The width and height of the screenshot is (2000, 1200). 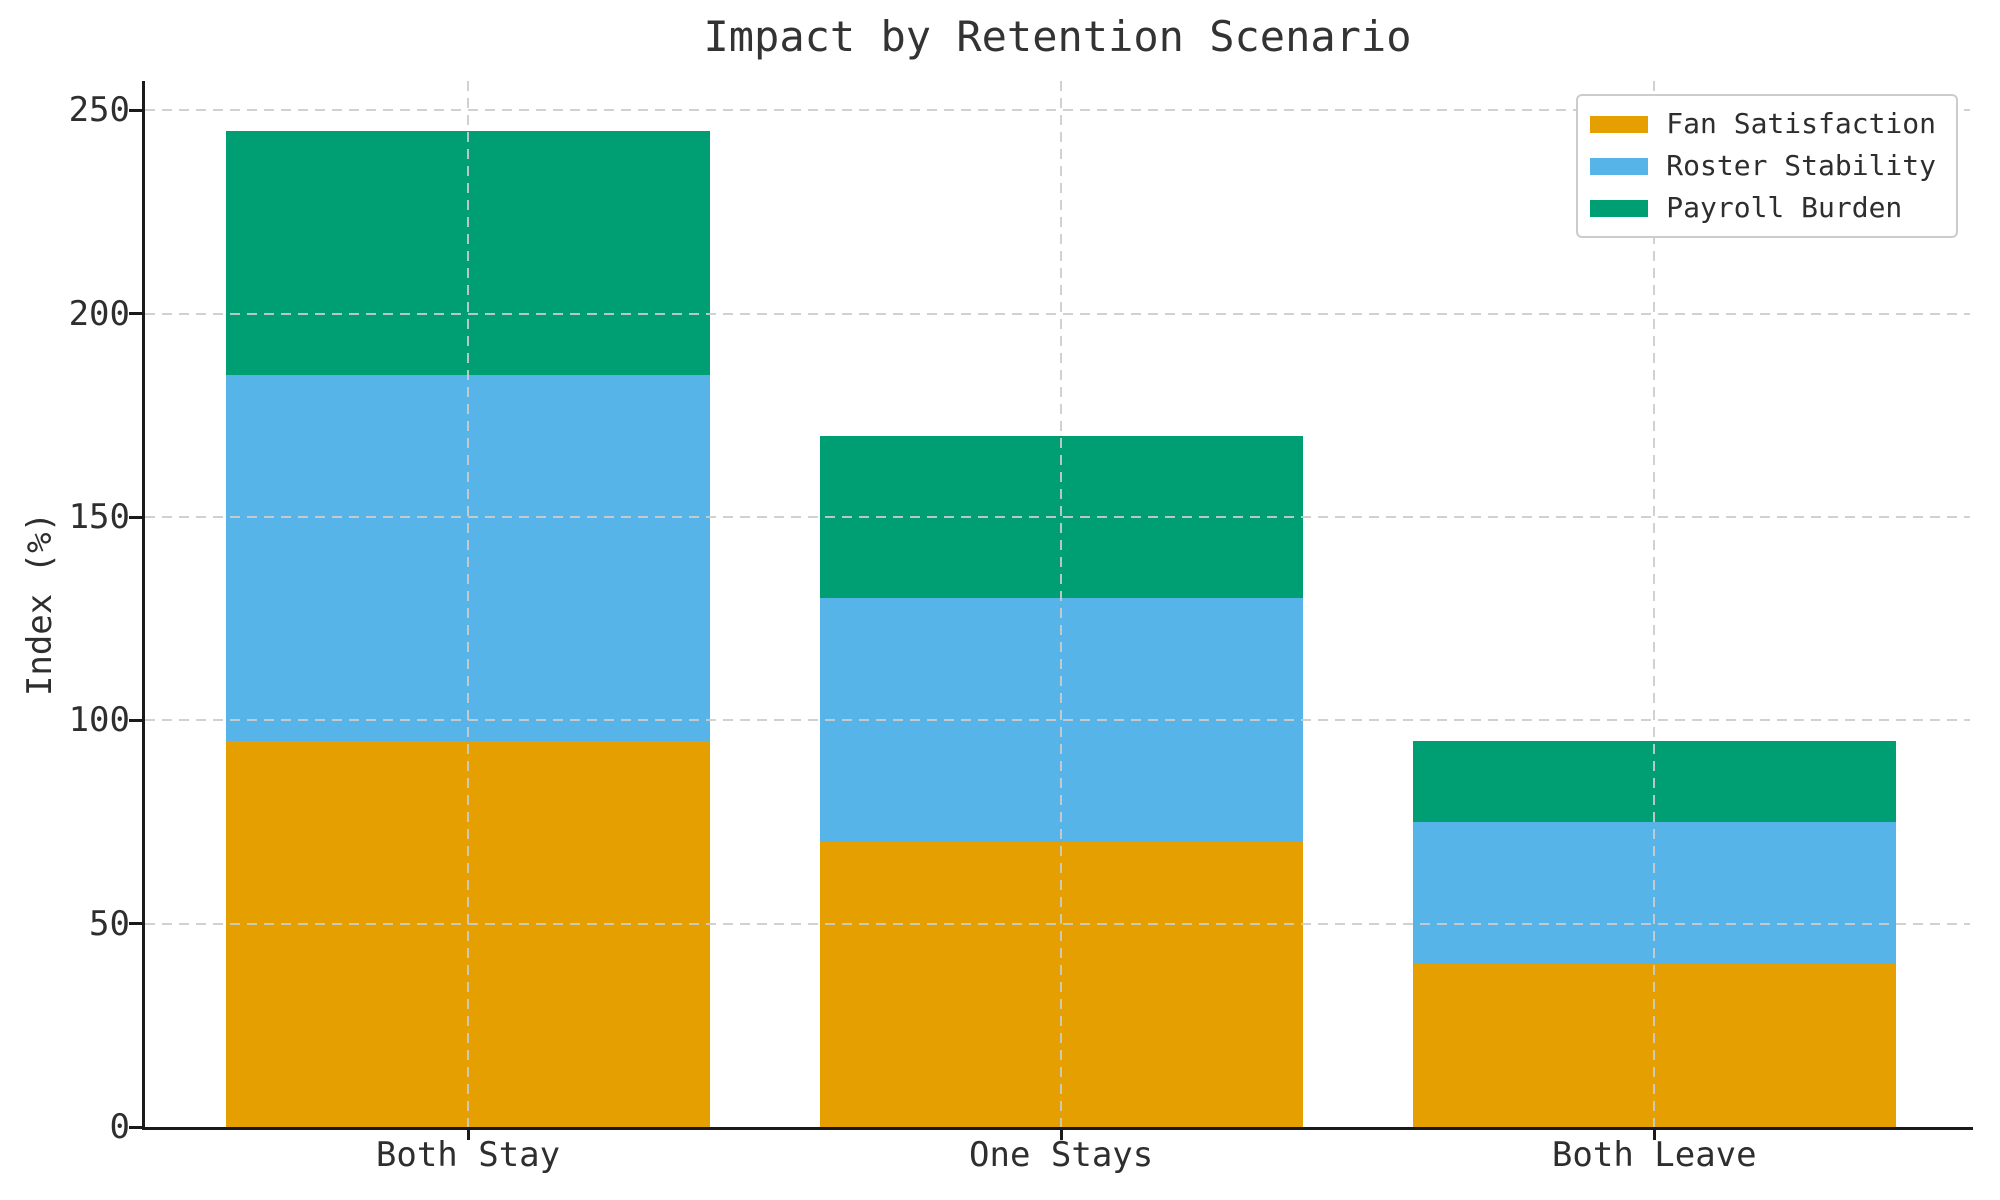 I want to click on legend-item-payroll-burden: Payroll Burden, so click(x=1763, y=208).